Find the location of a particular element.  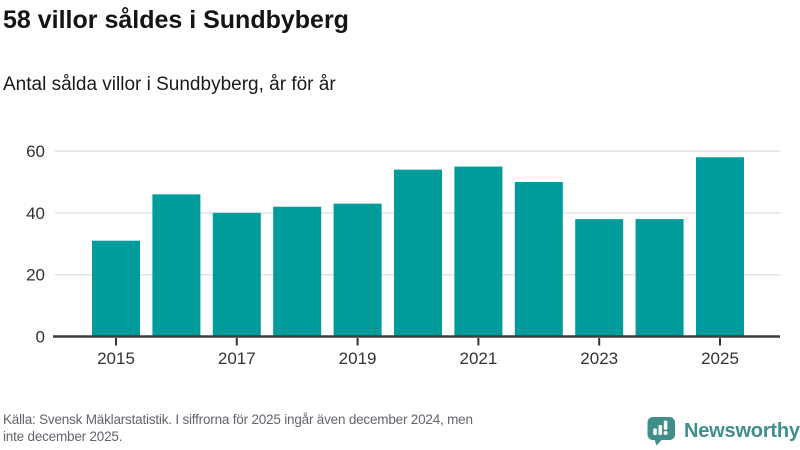

bar-2020 is located at coordinates (418, 253).